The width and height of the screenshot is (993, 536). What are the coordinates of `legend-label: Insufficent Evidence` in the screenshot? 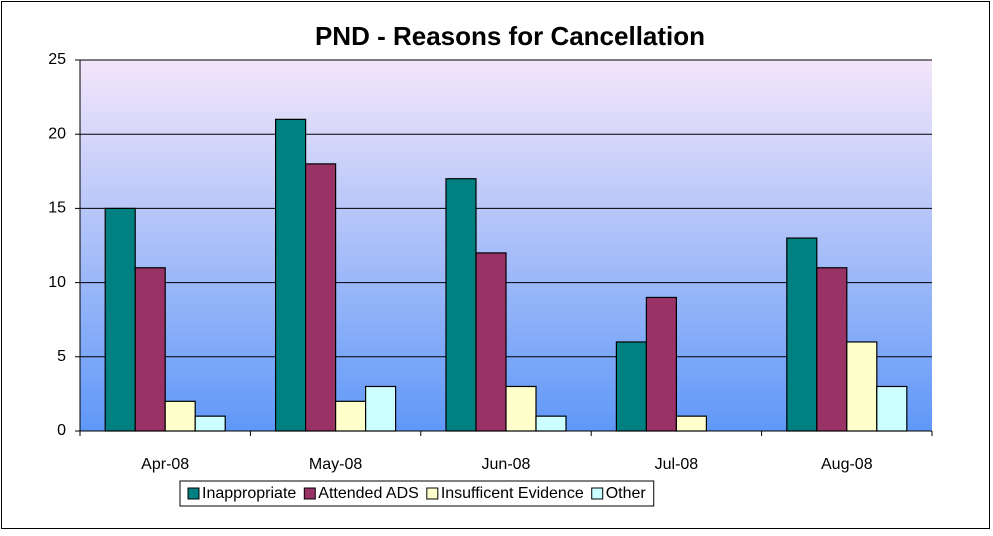 It's located at (512, 493).